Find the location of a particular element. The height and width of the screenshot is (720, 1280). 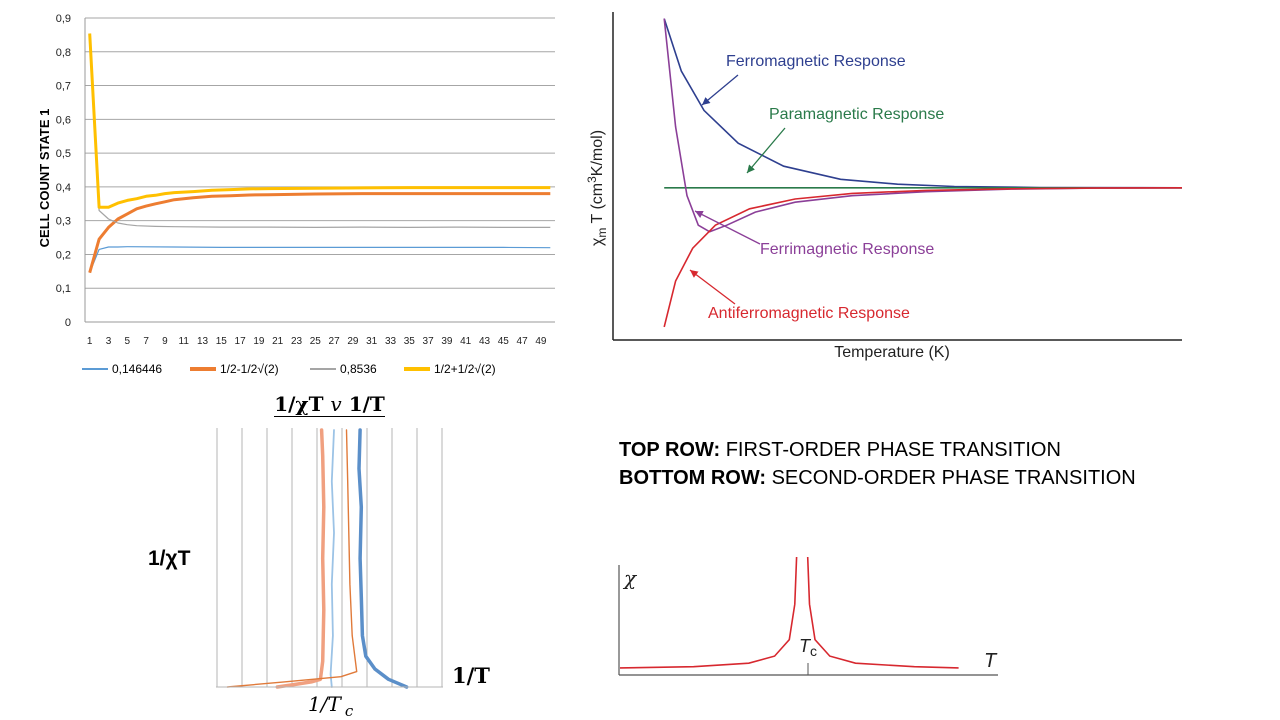

susceptibility-chart: χ T Tc is located at coordinates (808, 616).